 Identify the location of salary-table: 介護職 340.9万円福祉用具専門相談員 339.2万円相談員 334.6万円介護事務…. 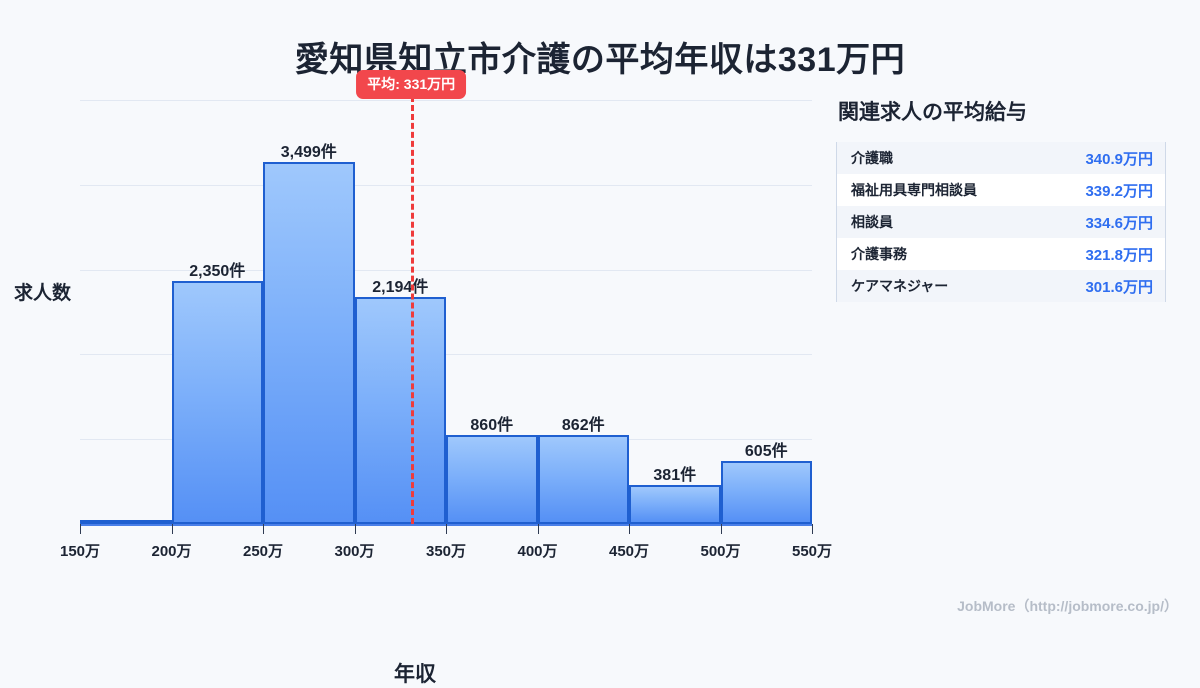
(1001, 222).